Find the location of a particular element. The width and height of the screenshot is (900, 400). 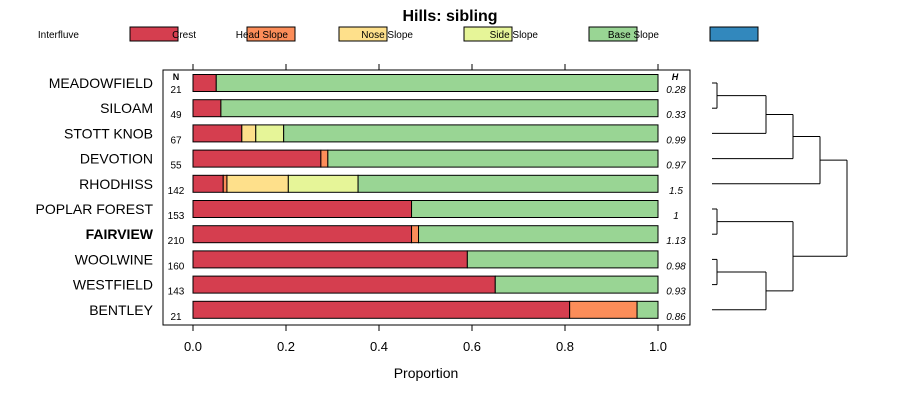

row-label: DEVOTION is located at coordinates (116, 159).